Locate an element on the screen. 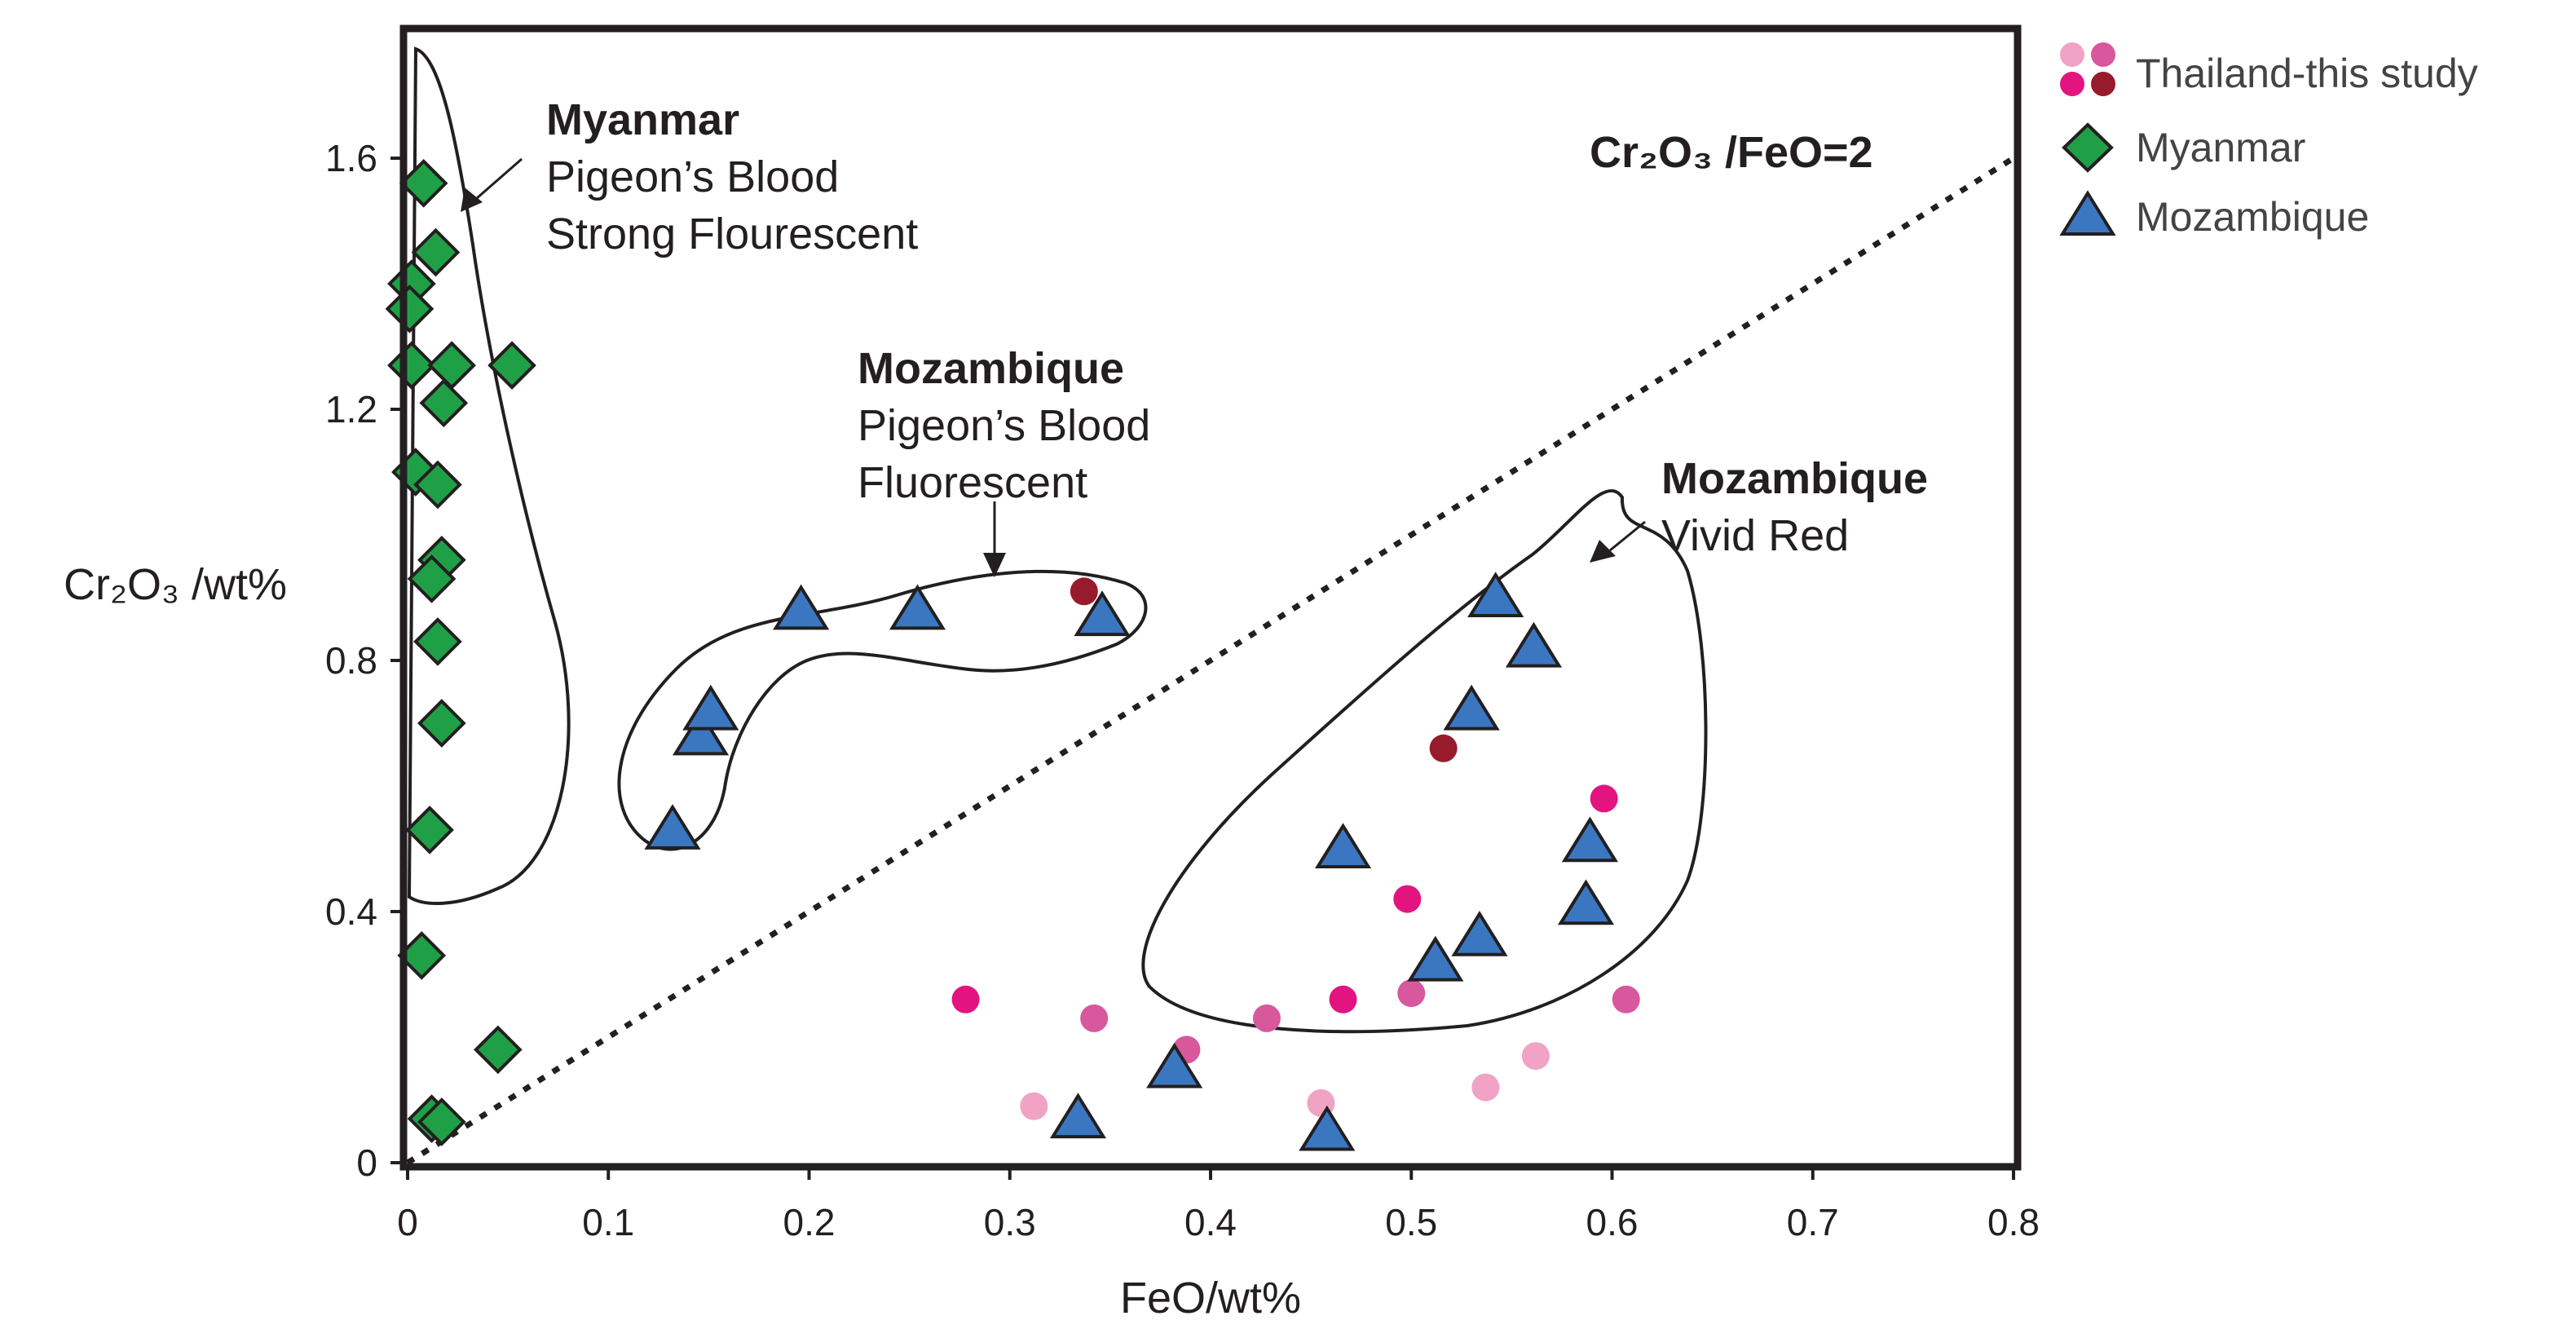 The width and height of the screenshot is (2576, 1338). x-tick-label: 0.1 is located at coordinates (608, 1222).